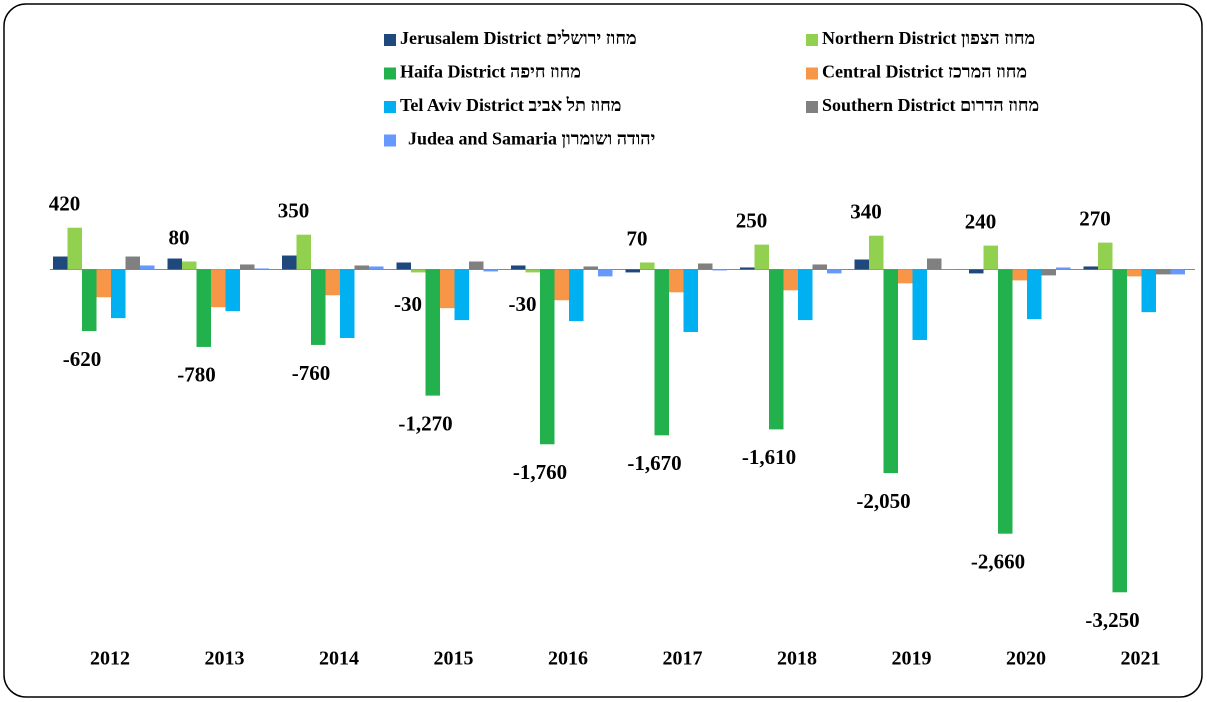  Describe the element at coordinates (1095, 218) in the screenshot. I see `data-label: 270` at that location.